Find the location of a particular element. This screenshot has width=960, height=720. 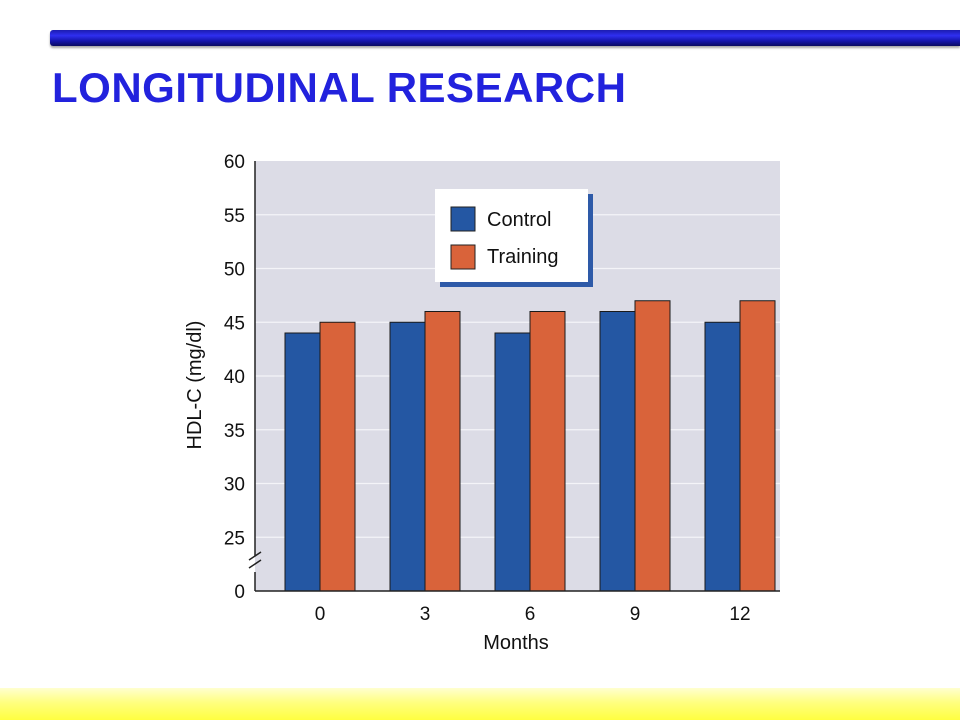

x-tick-label: 6 is located at coordinates (530, 614).